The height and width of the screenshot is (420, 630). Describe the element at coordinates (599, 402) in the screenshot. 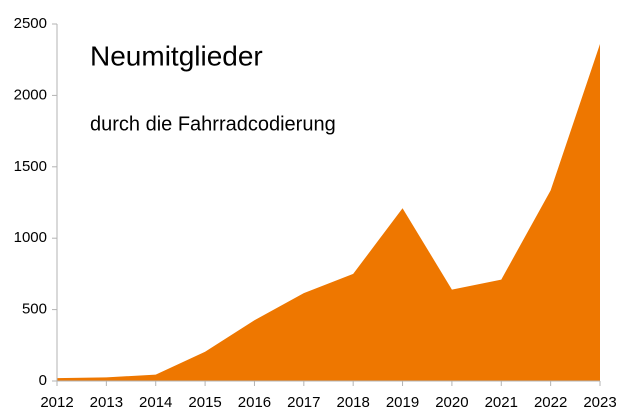

I see `x-tick-label: 2023` at that location.